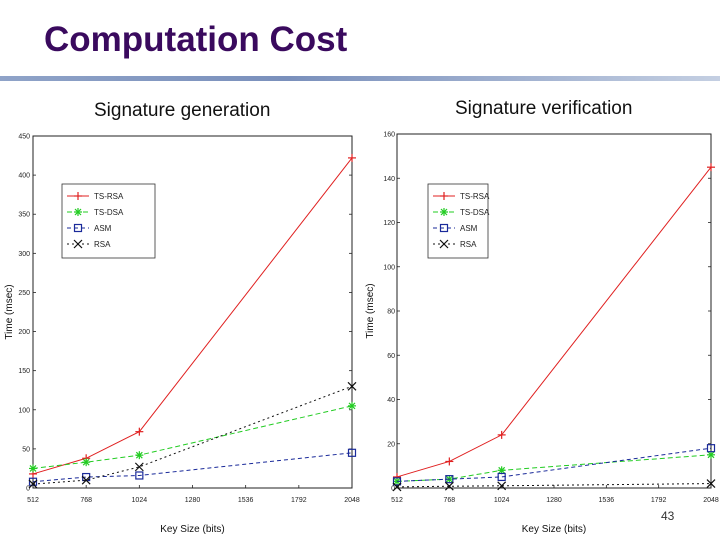 This screenshot has height=540, width=720. Describe the element at coordinates (393, 489) in the screenshot. I see `chart2-ytick-label: 0` at that location.